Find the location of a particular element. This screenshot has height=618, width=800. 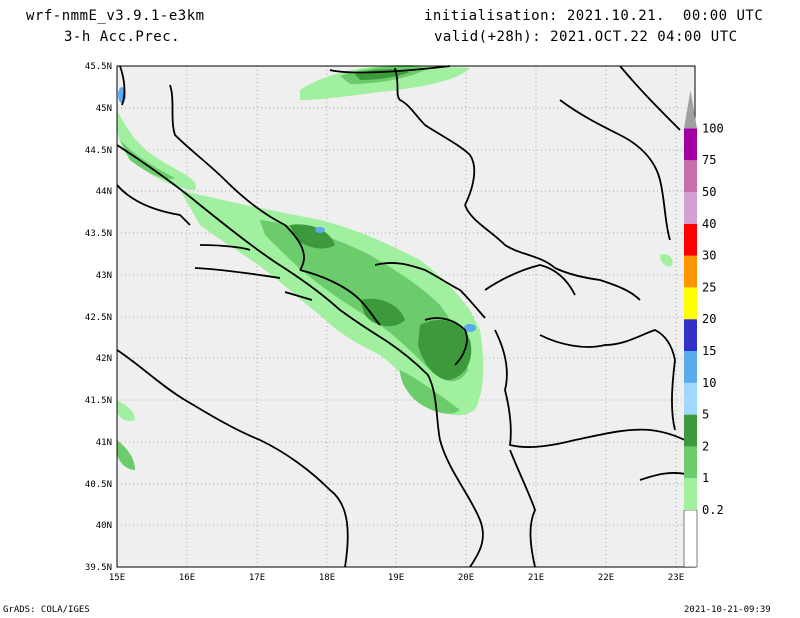

lon-tick: 16E is located at coordinates (187, 578).